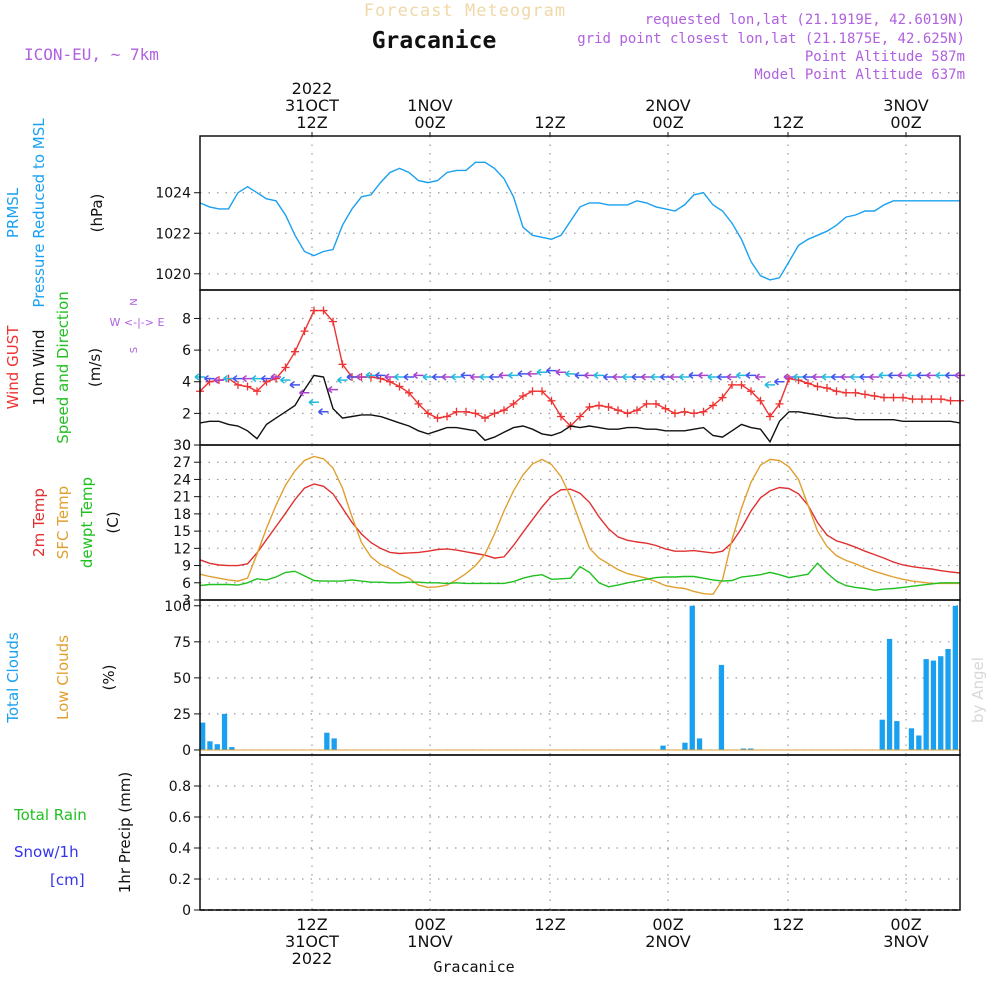 The width and height of the screenshot is (1000, 1000). I want to click on precip-legend-label: [cm], so click(67, 880).